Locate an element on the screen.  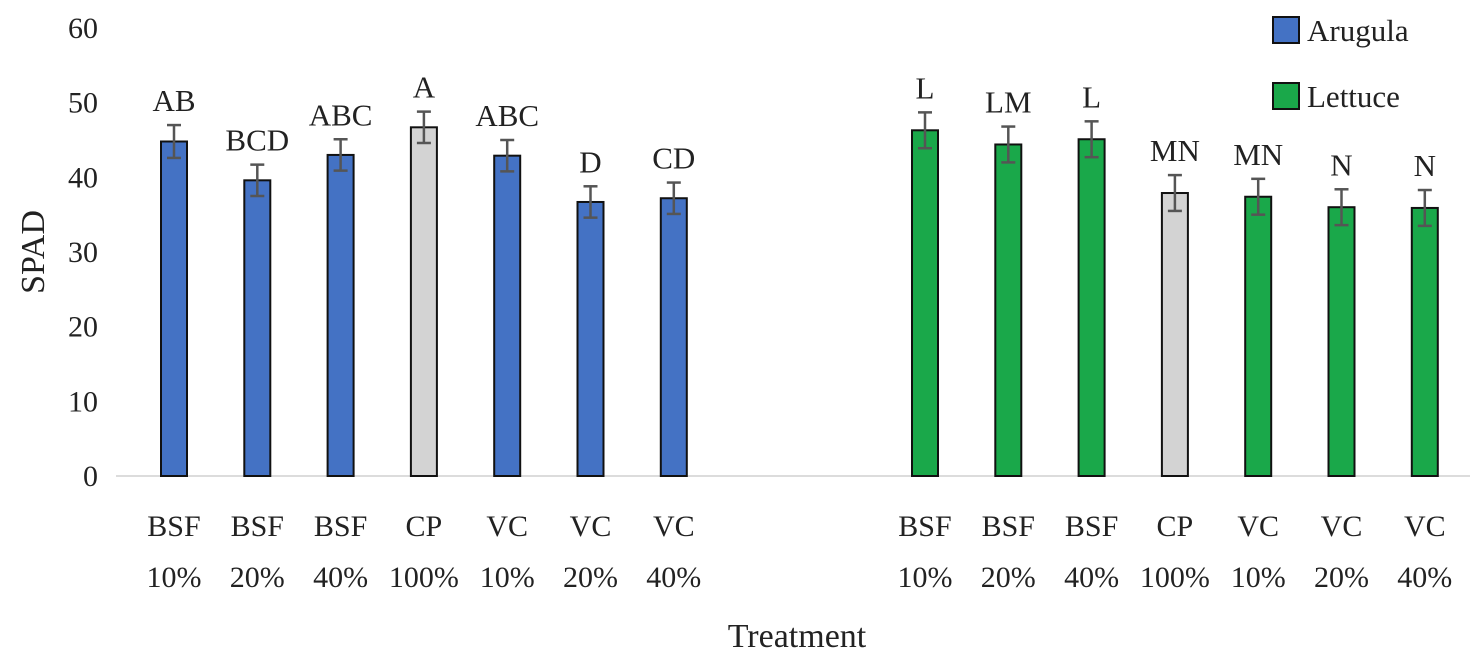
y-tick-label: 10 is located at coordinates (83, 401).